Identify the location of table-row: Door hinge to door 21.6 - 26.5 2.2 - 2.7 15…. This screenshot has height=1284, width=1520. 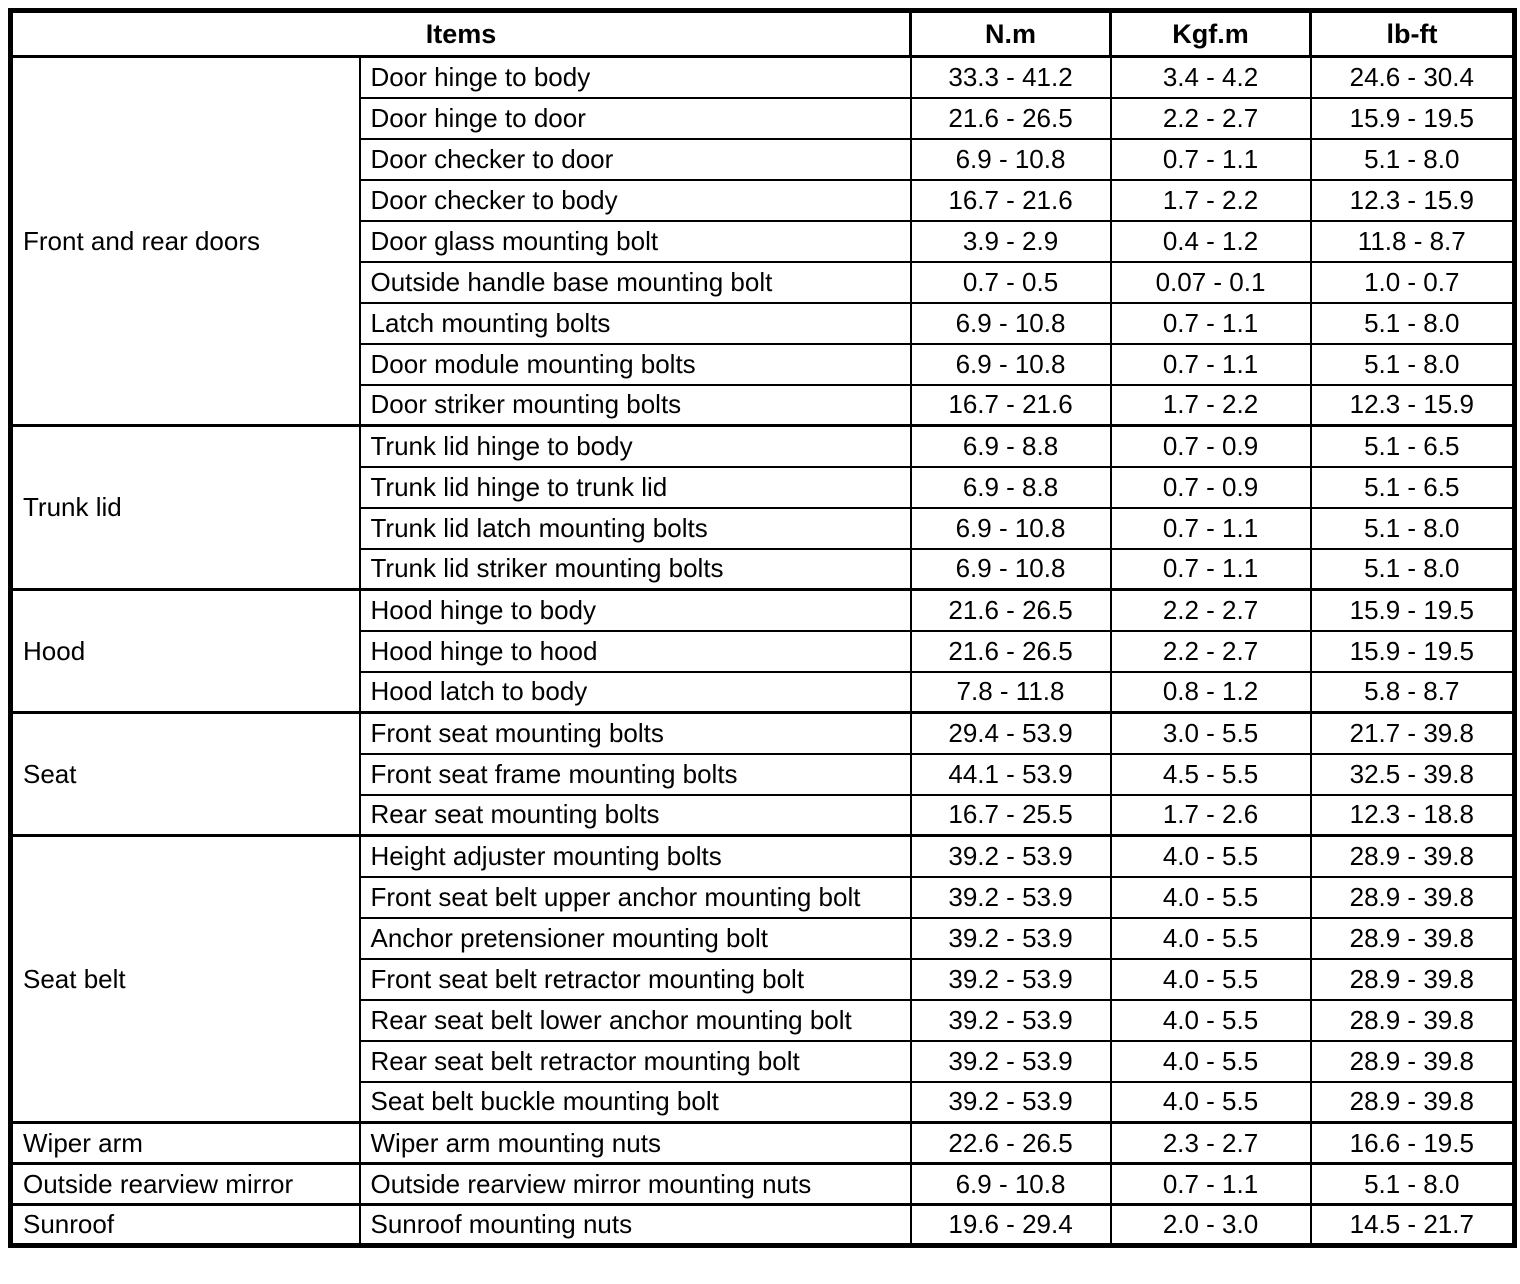
(763, 118).